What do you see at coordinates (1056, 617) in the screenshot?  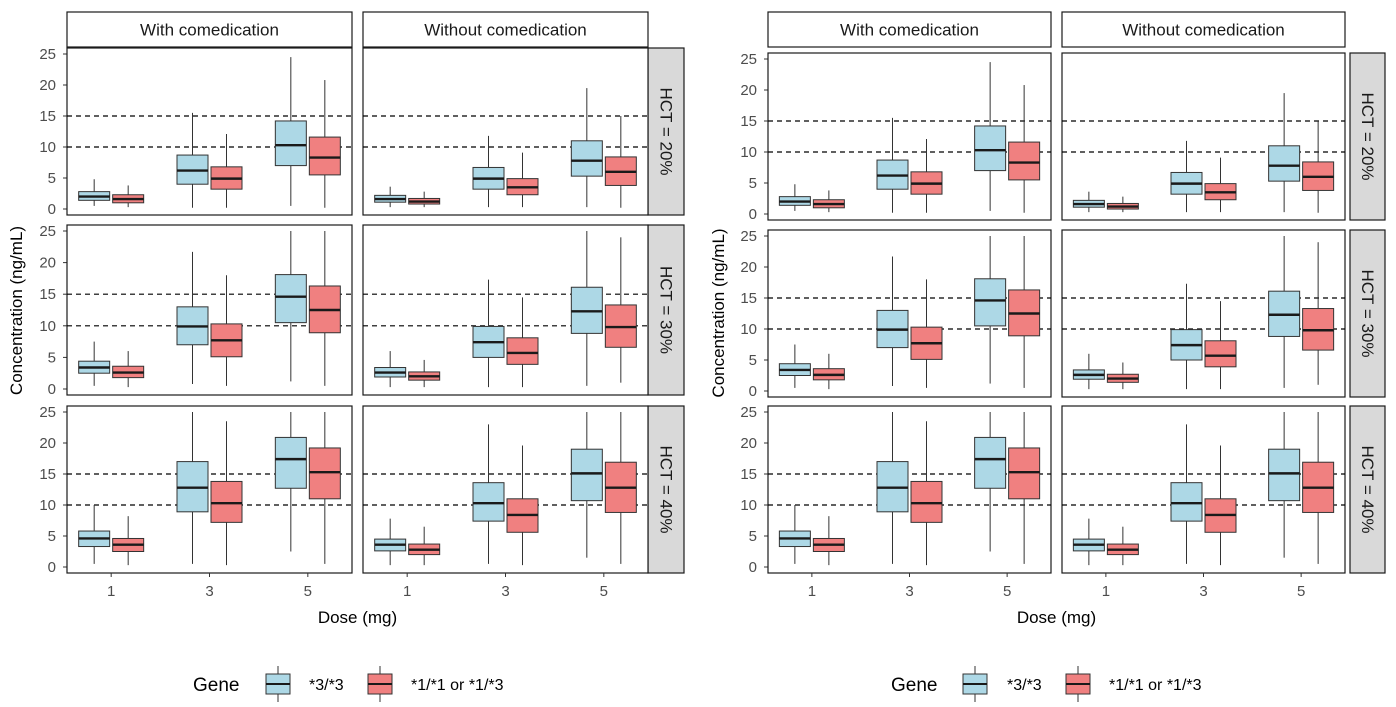 I see `x-axis-title: Dose (mg)` at bounding box center [1056, 617].